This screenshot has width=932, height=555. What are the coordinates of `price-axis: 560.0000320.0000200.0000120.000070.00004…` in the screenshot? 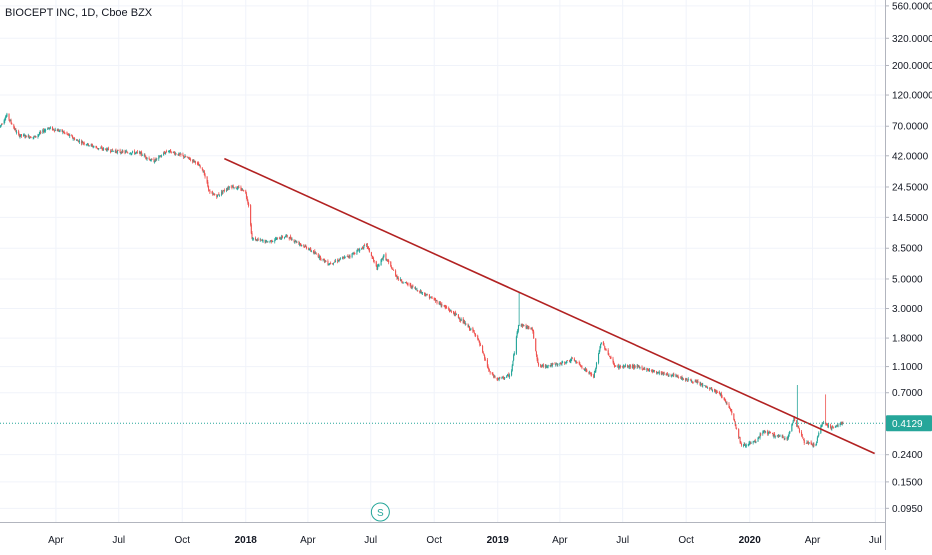 It's located at (908, 258).